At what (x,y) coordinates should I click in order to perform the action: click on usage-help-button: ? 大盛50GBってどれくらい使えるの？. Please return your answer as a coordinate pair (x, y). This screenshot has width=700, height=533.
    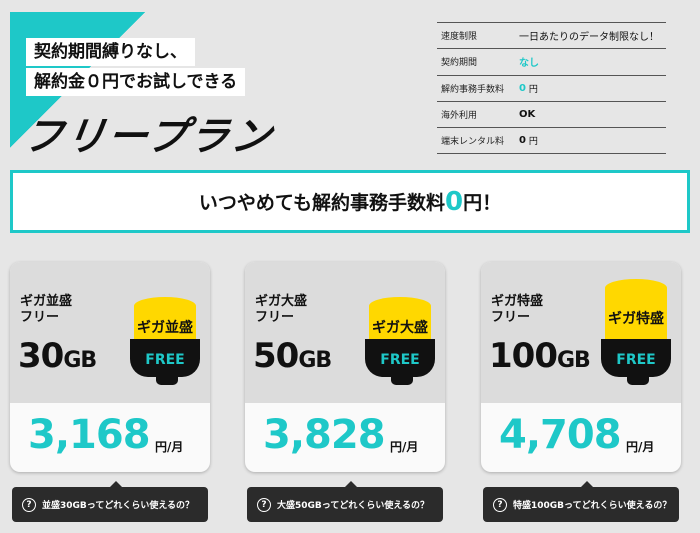
    Looking at the image, I should click on (345, 501).